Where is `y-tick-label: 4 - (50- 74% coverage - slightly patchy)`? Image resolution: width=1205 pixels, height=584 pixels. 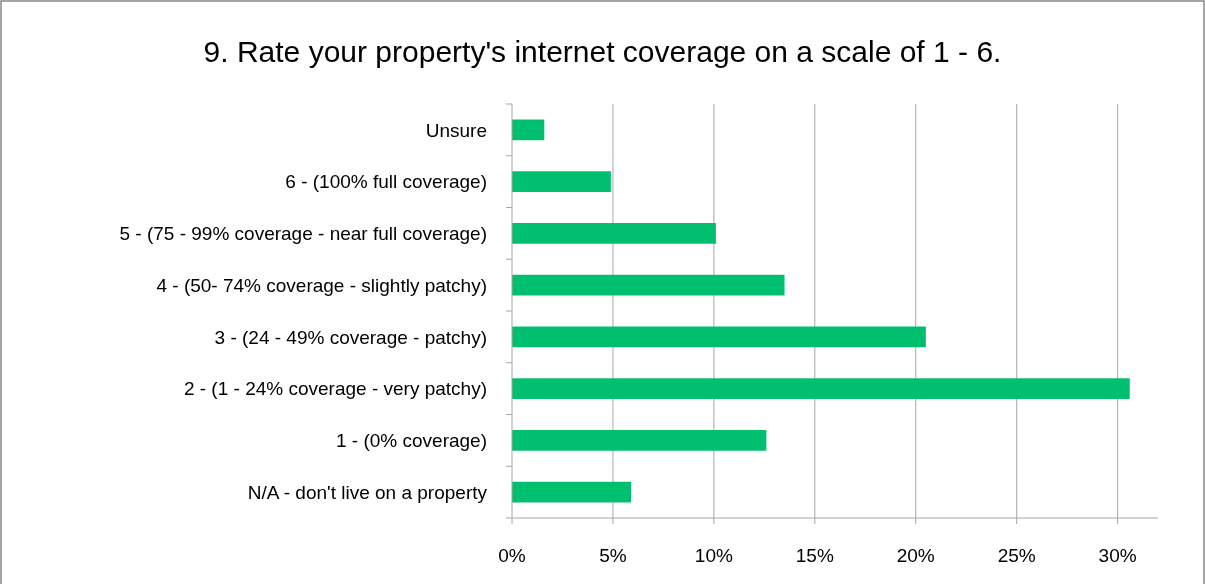
y-tick-label: 4 - (50- 74% coverage - slightly patchy) is located at coordinates (321, 285).